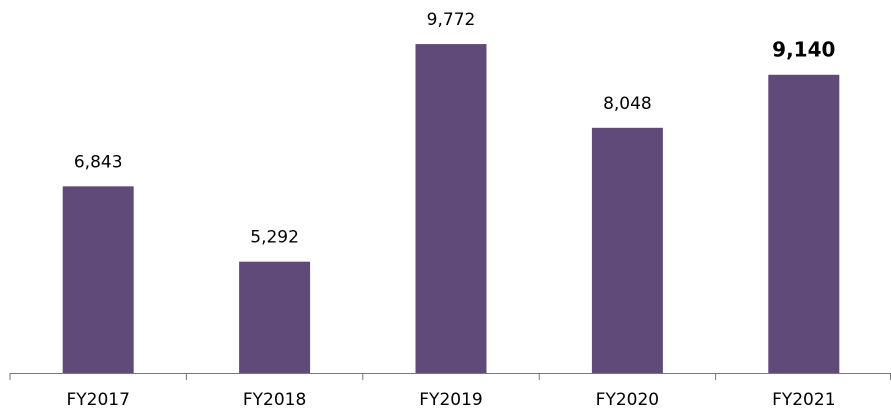 This screenshot has width=891, height=412. Describe the element at coordinates (627, 400) in the screenshot. I see `x-tick-label: FY2020` at that location.